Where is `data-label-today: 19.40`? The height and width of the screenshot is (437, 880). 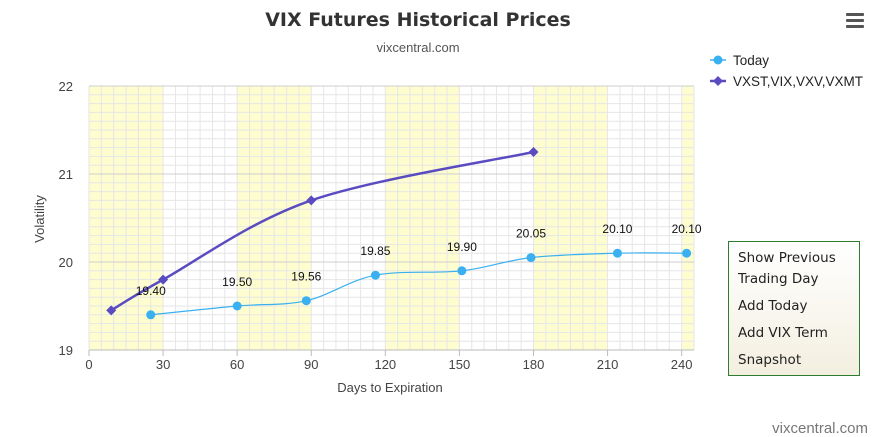
data-label-today: 19.40 is located at coordinates (151, 291).